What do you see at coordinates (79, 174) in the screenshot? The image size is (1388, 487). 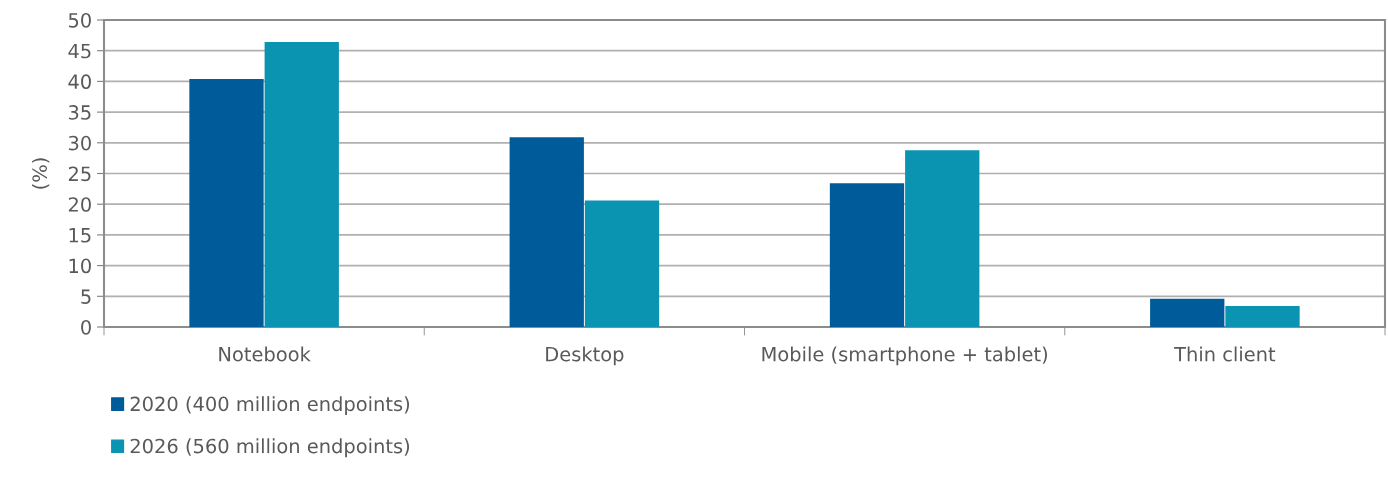 I see `y-tick-label: 25` at bounding box center [79, 174].